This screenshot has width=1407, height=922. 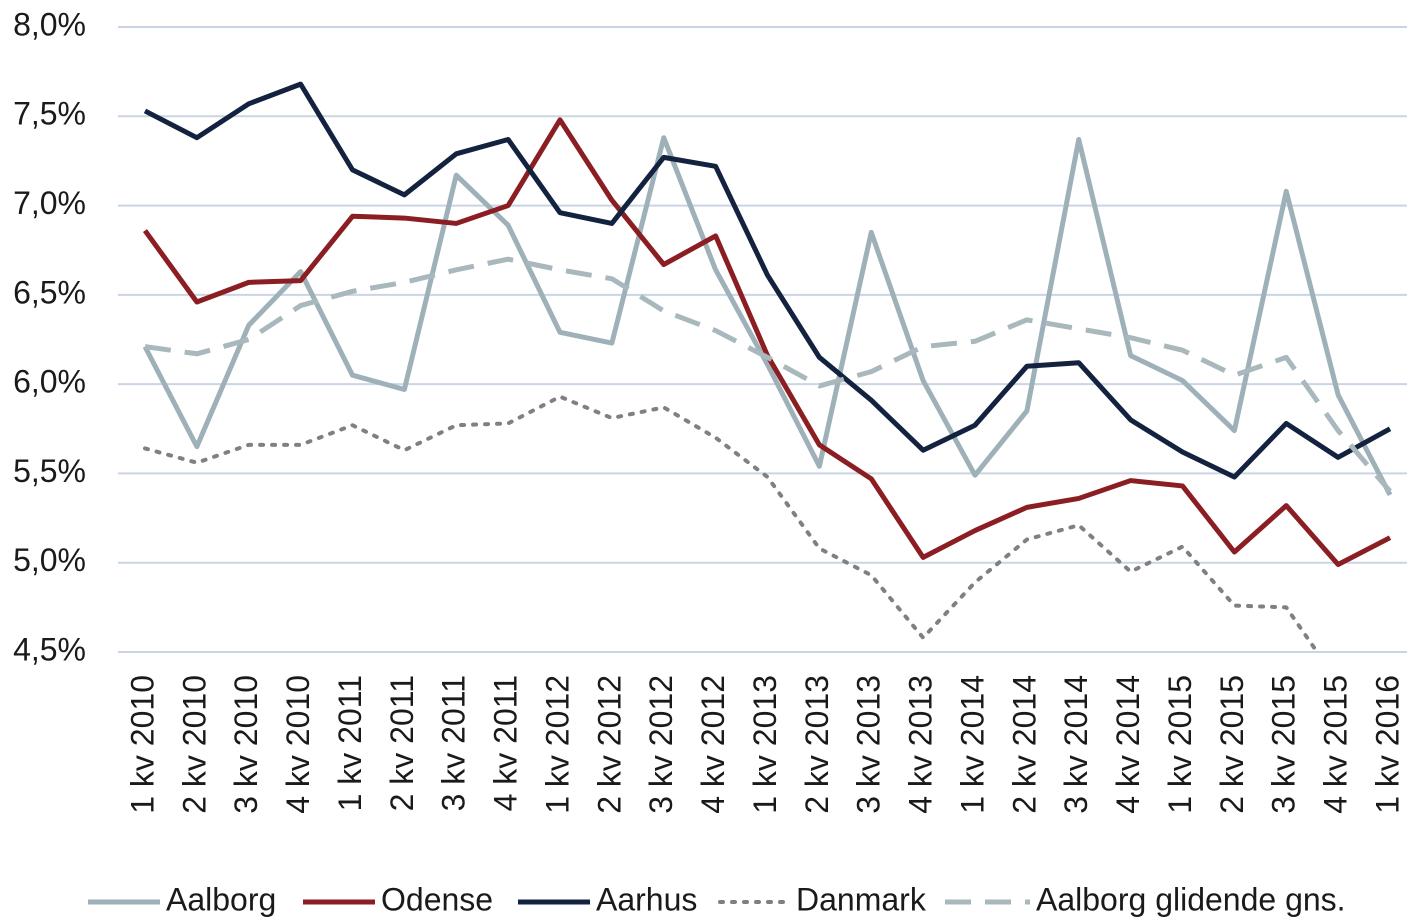 I want to click on x-tick-label: 1 kv 2016, so click(x=1387, y=744).